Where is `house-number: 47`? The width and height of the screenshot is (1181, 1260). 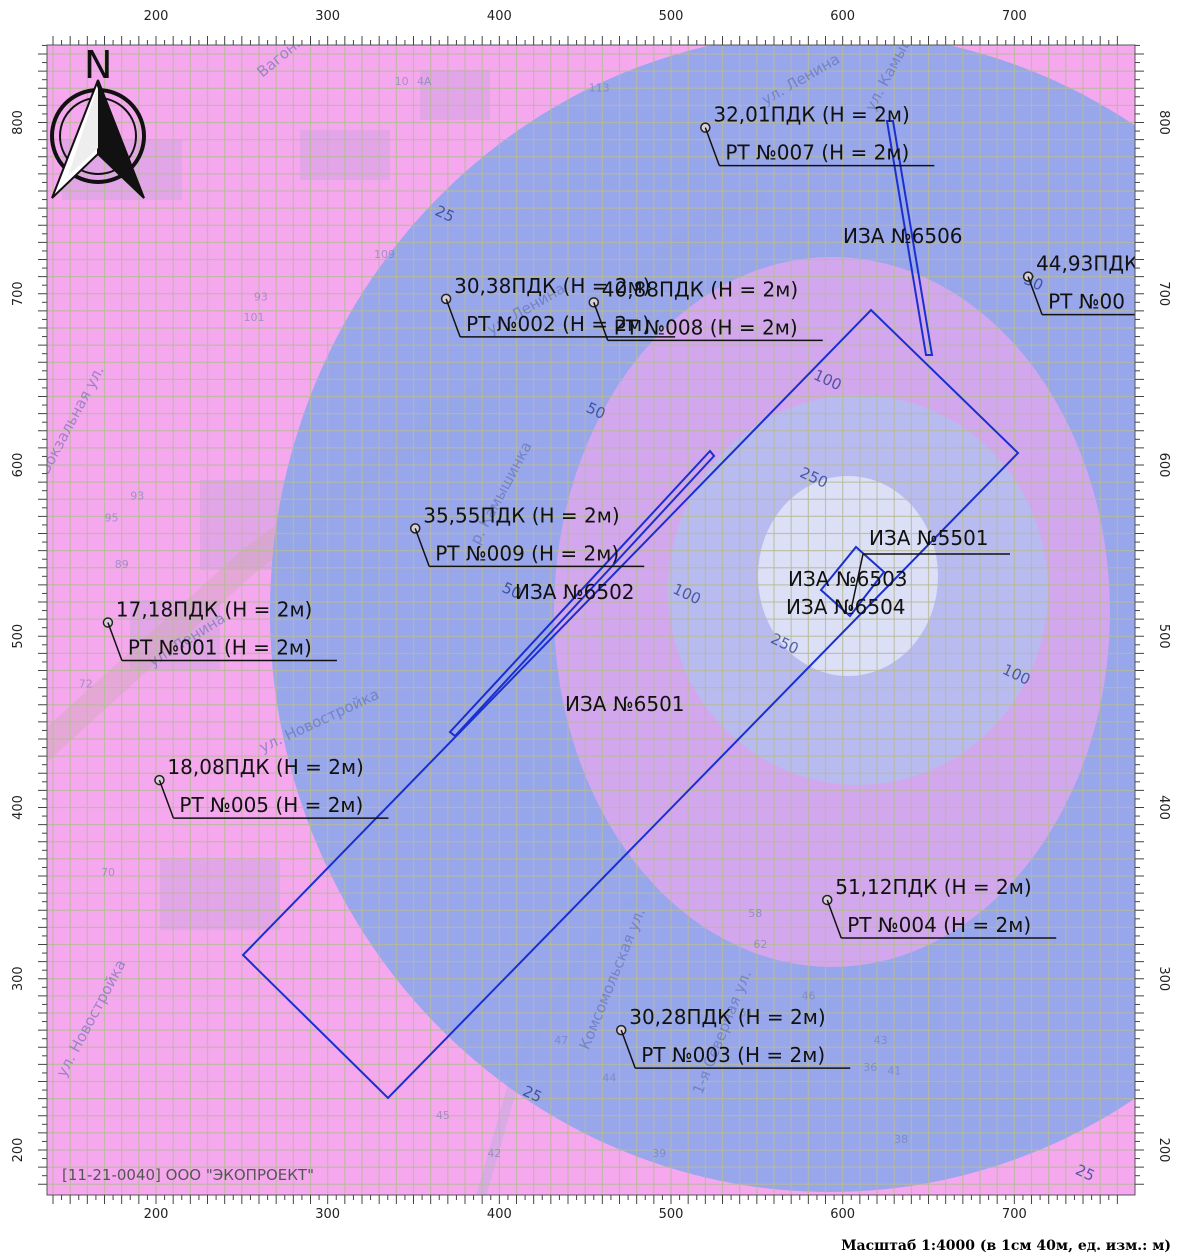 house-number: 47 is located at coordinates (561, 1040).